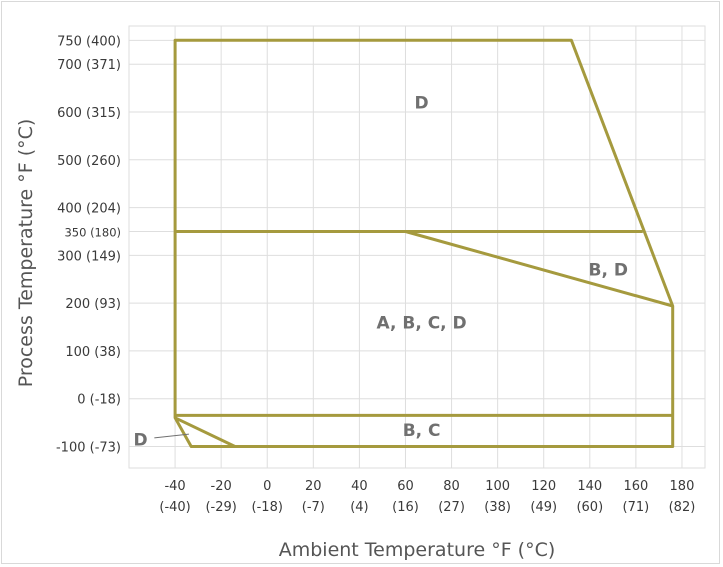  What do you see at coordinates (171, 436) in the screenshot?
I see `d-region-pointer` at bounding box center [171, 436].